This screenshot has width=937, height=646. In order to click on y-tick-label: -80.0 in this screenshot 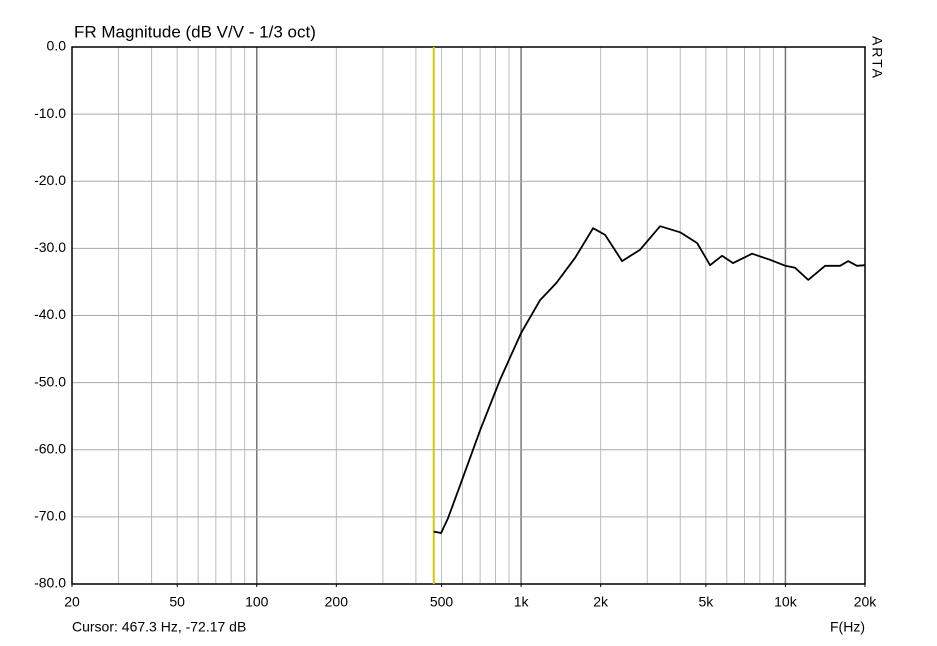, I will do `click(50, 583)`.